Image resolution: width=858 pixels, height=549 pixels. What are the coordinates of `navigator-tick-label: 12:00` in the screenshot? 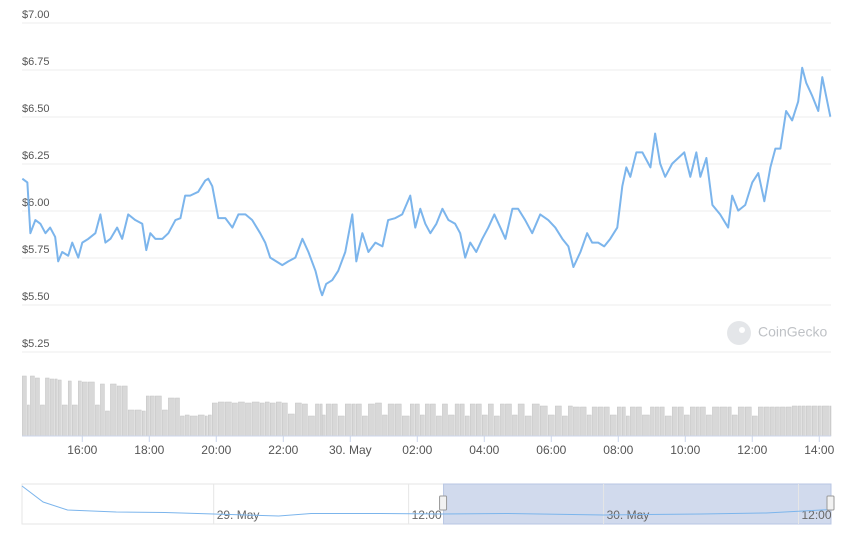 It's located at (817, 515).